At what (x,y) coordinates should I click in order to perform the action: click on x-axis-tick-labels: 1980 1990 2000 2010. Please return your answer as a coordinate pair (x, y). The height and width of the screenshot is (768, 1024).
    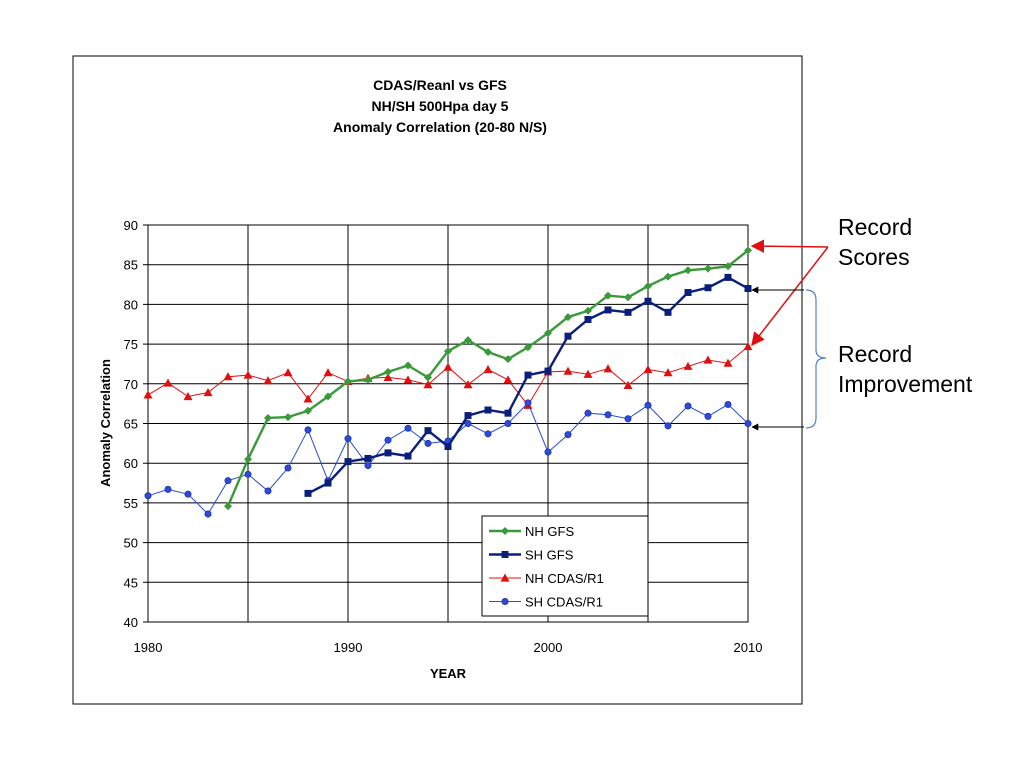
    Looking at the image, I should click on (448, 647).